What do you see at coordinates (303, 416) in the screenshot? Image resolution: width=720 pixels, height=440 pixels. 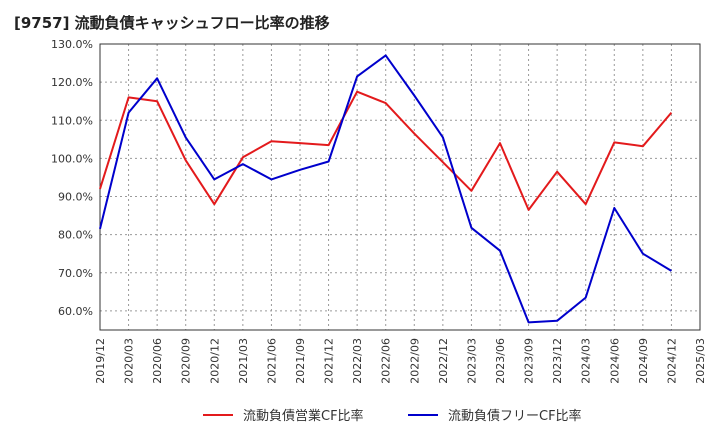 I see `legend-label: 流動負債営業CF比率` at bounding box center [303, 416].